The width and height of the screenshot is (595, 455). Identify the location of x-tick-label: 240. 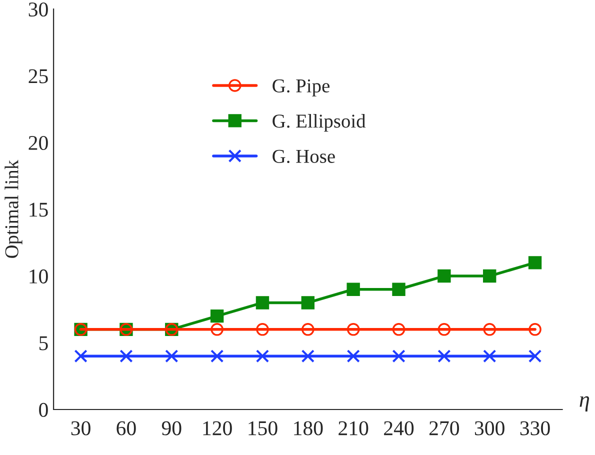
(399, 428).